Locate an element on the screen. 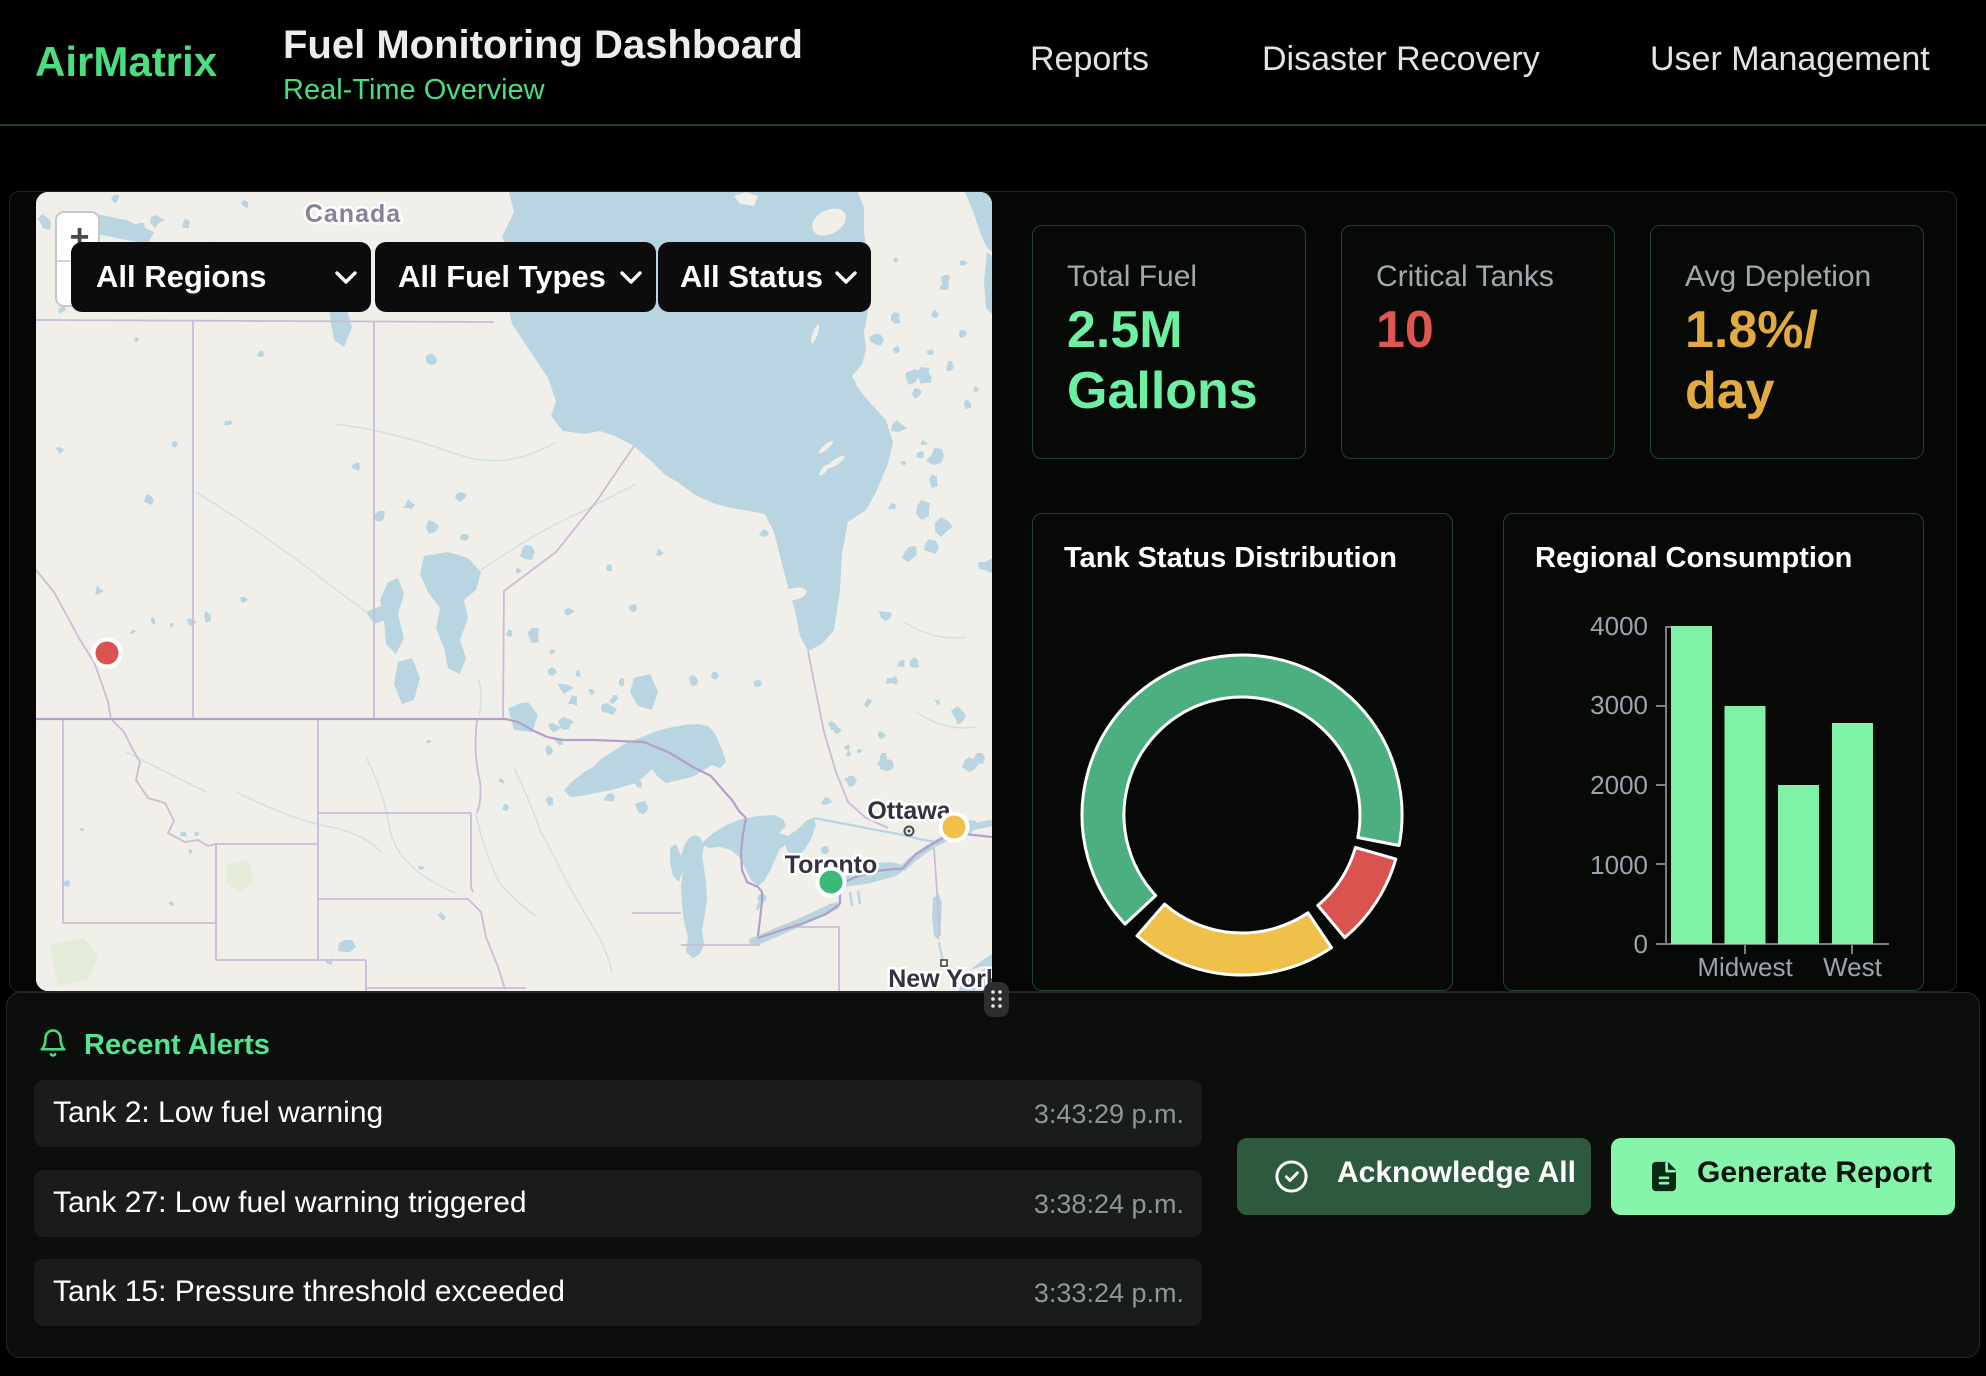 The image size is (1986, 1376). svg-text: Canada is located at coordinates (353, 214).